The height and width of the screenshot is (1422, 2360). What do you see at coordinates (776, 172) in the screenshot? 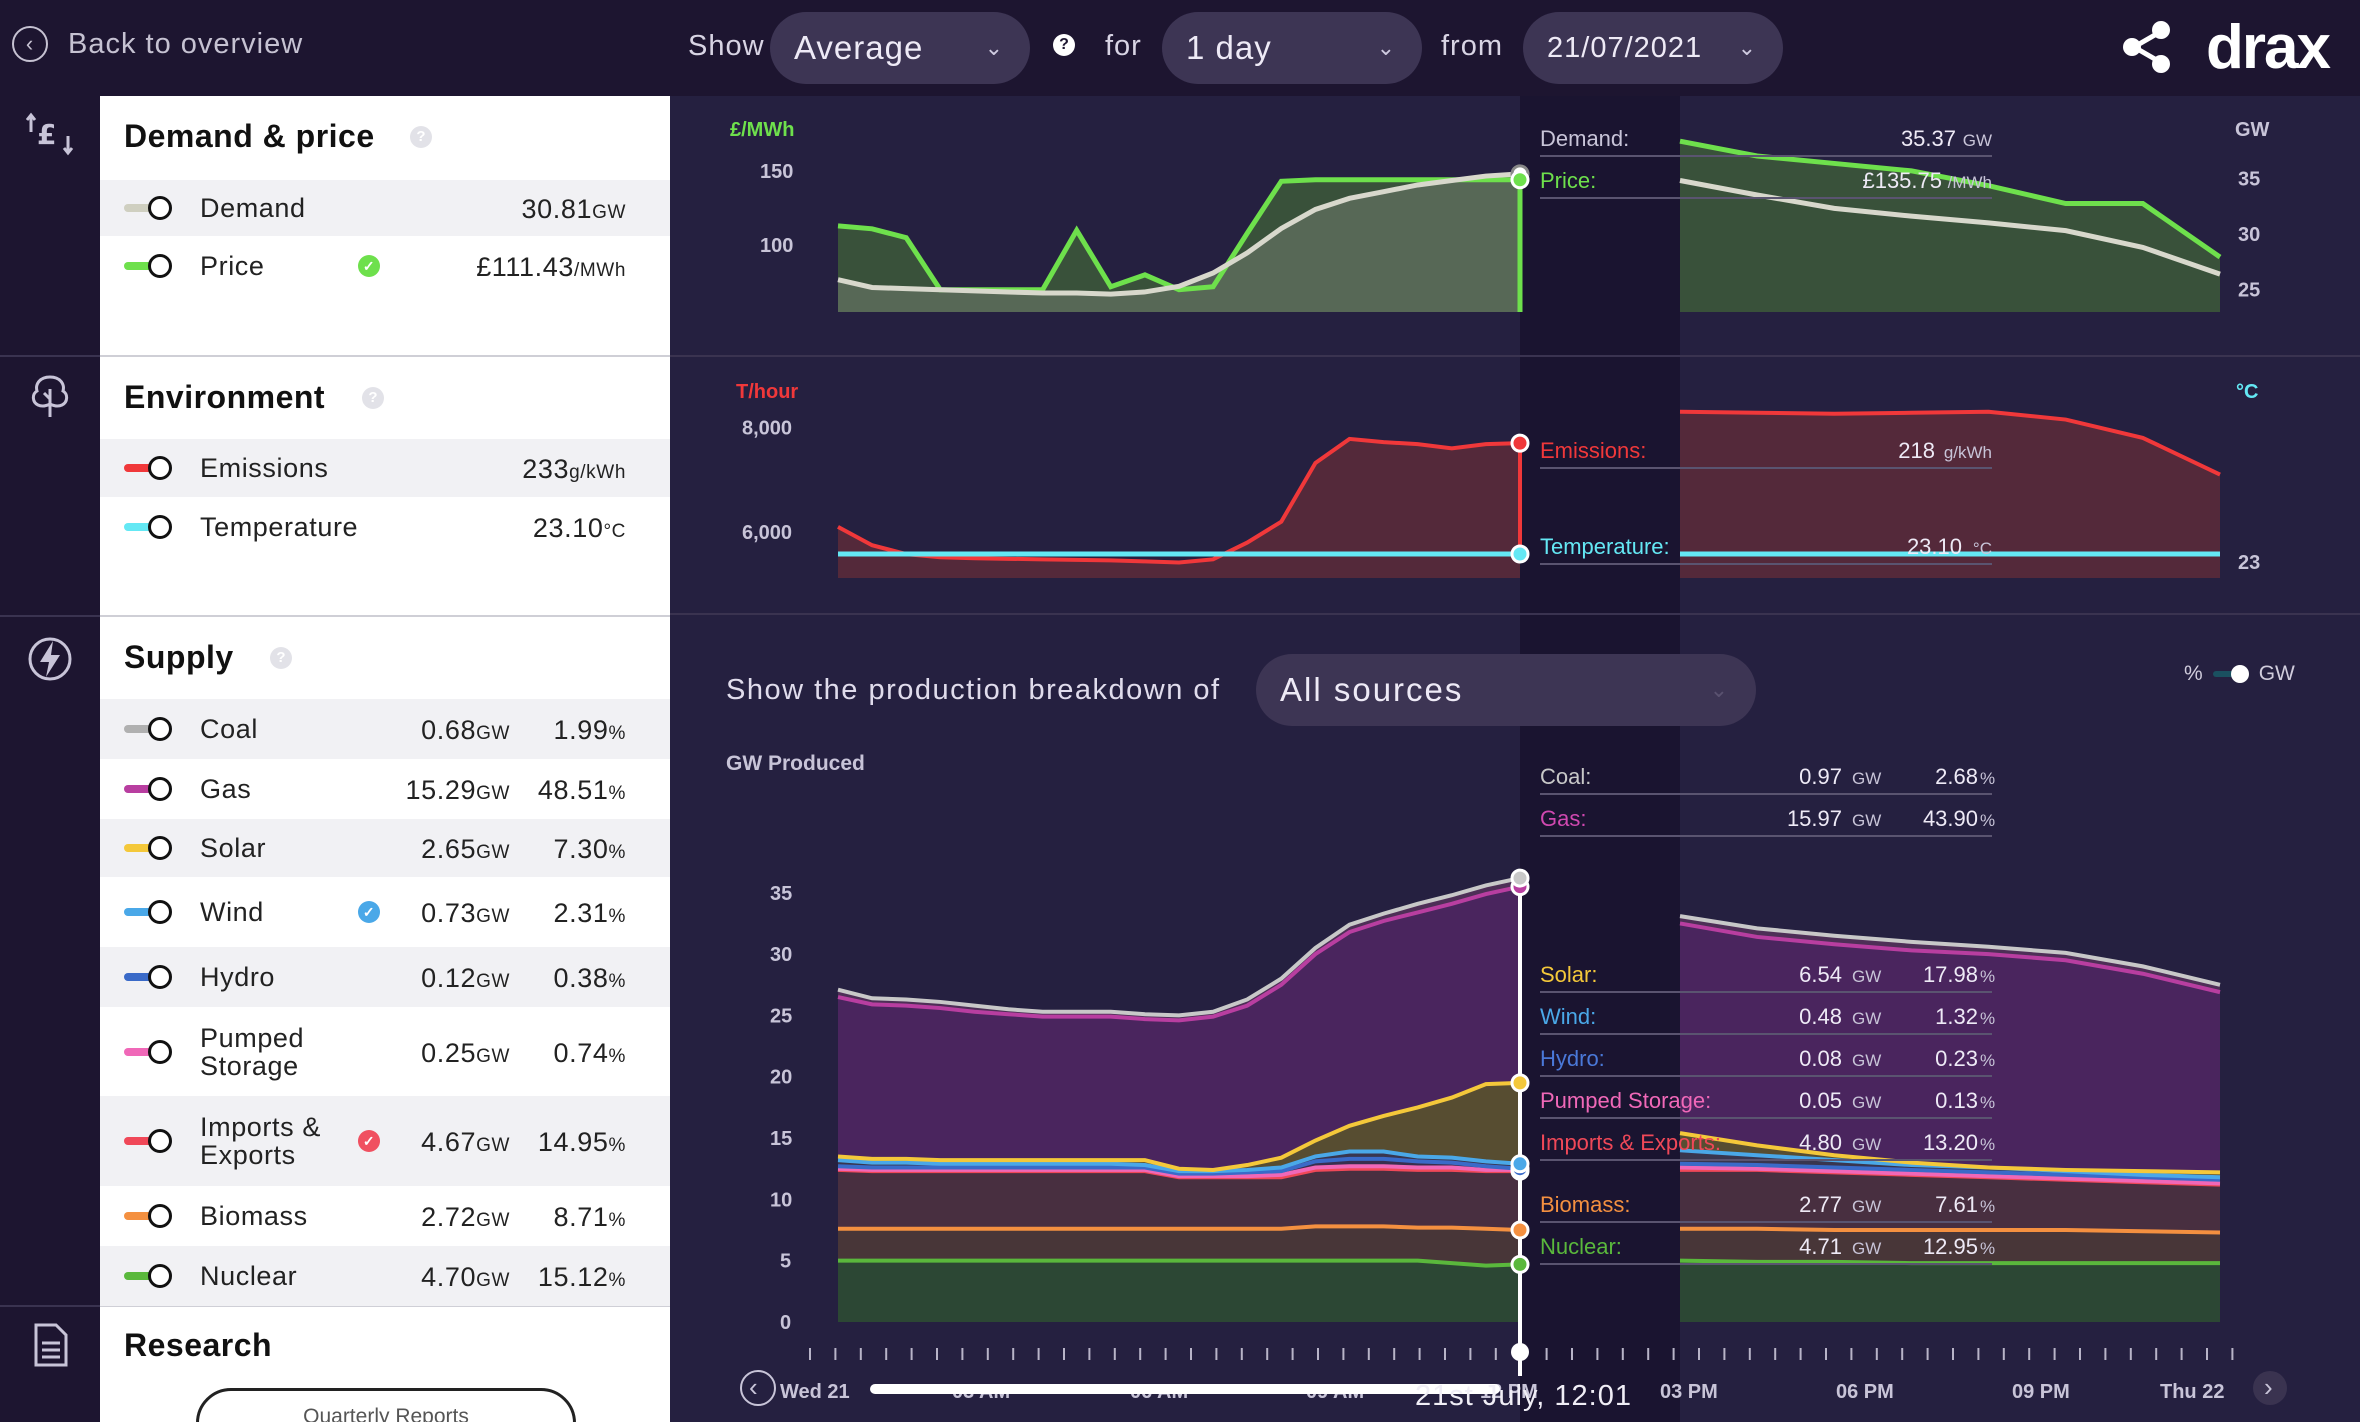
I see `tick-label: 150` at bounding box center [776, 172].